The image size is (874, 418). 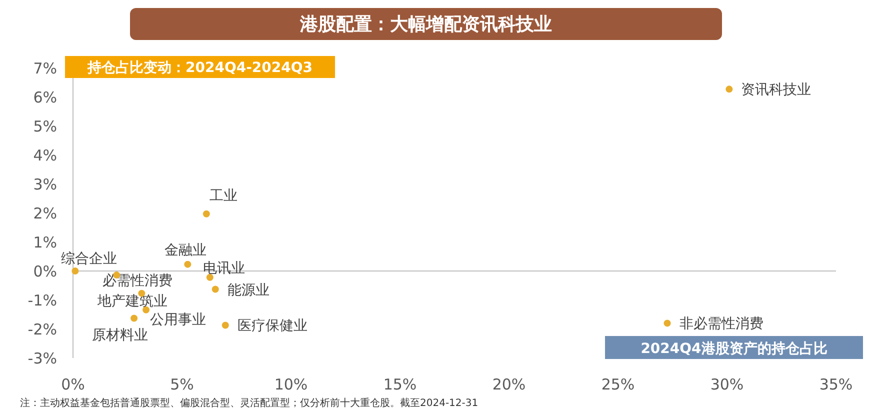 I want to click on series-label: 资讯科技业, so click(x=776, y=90).